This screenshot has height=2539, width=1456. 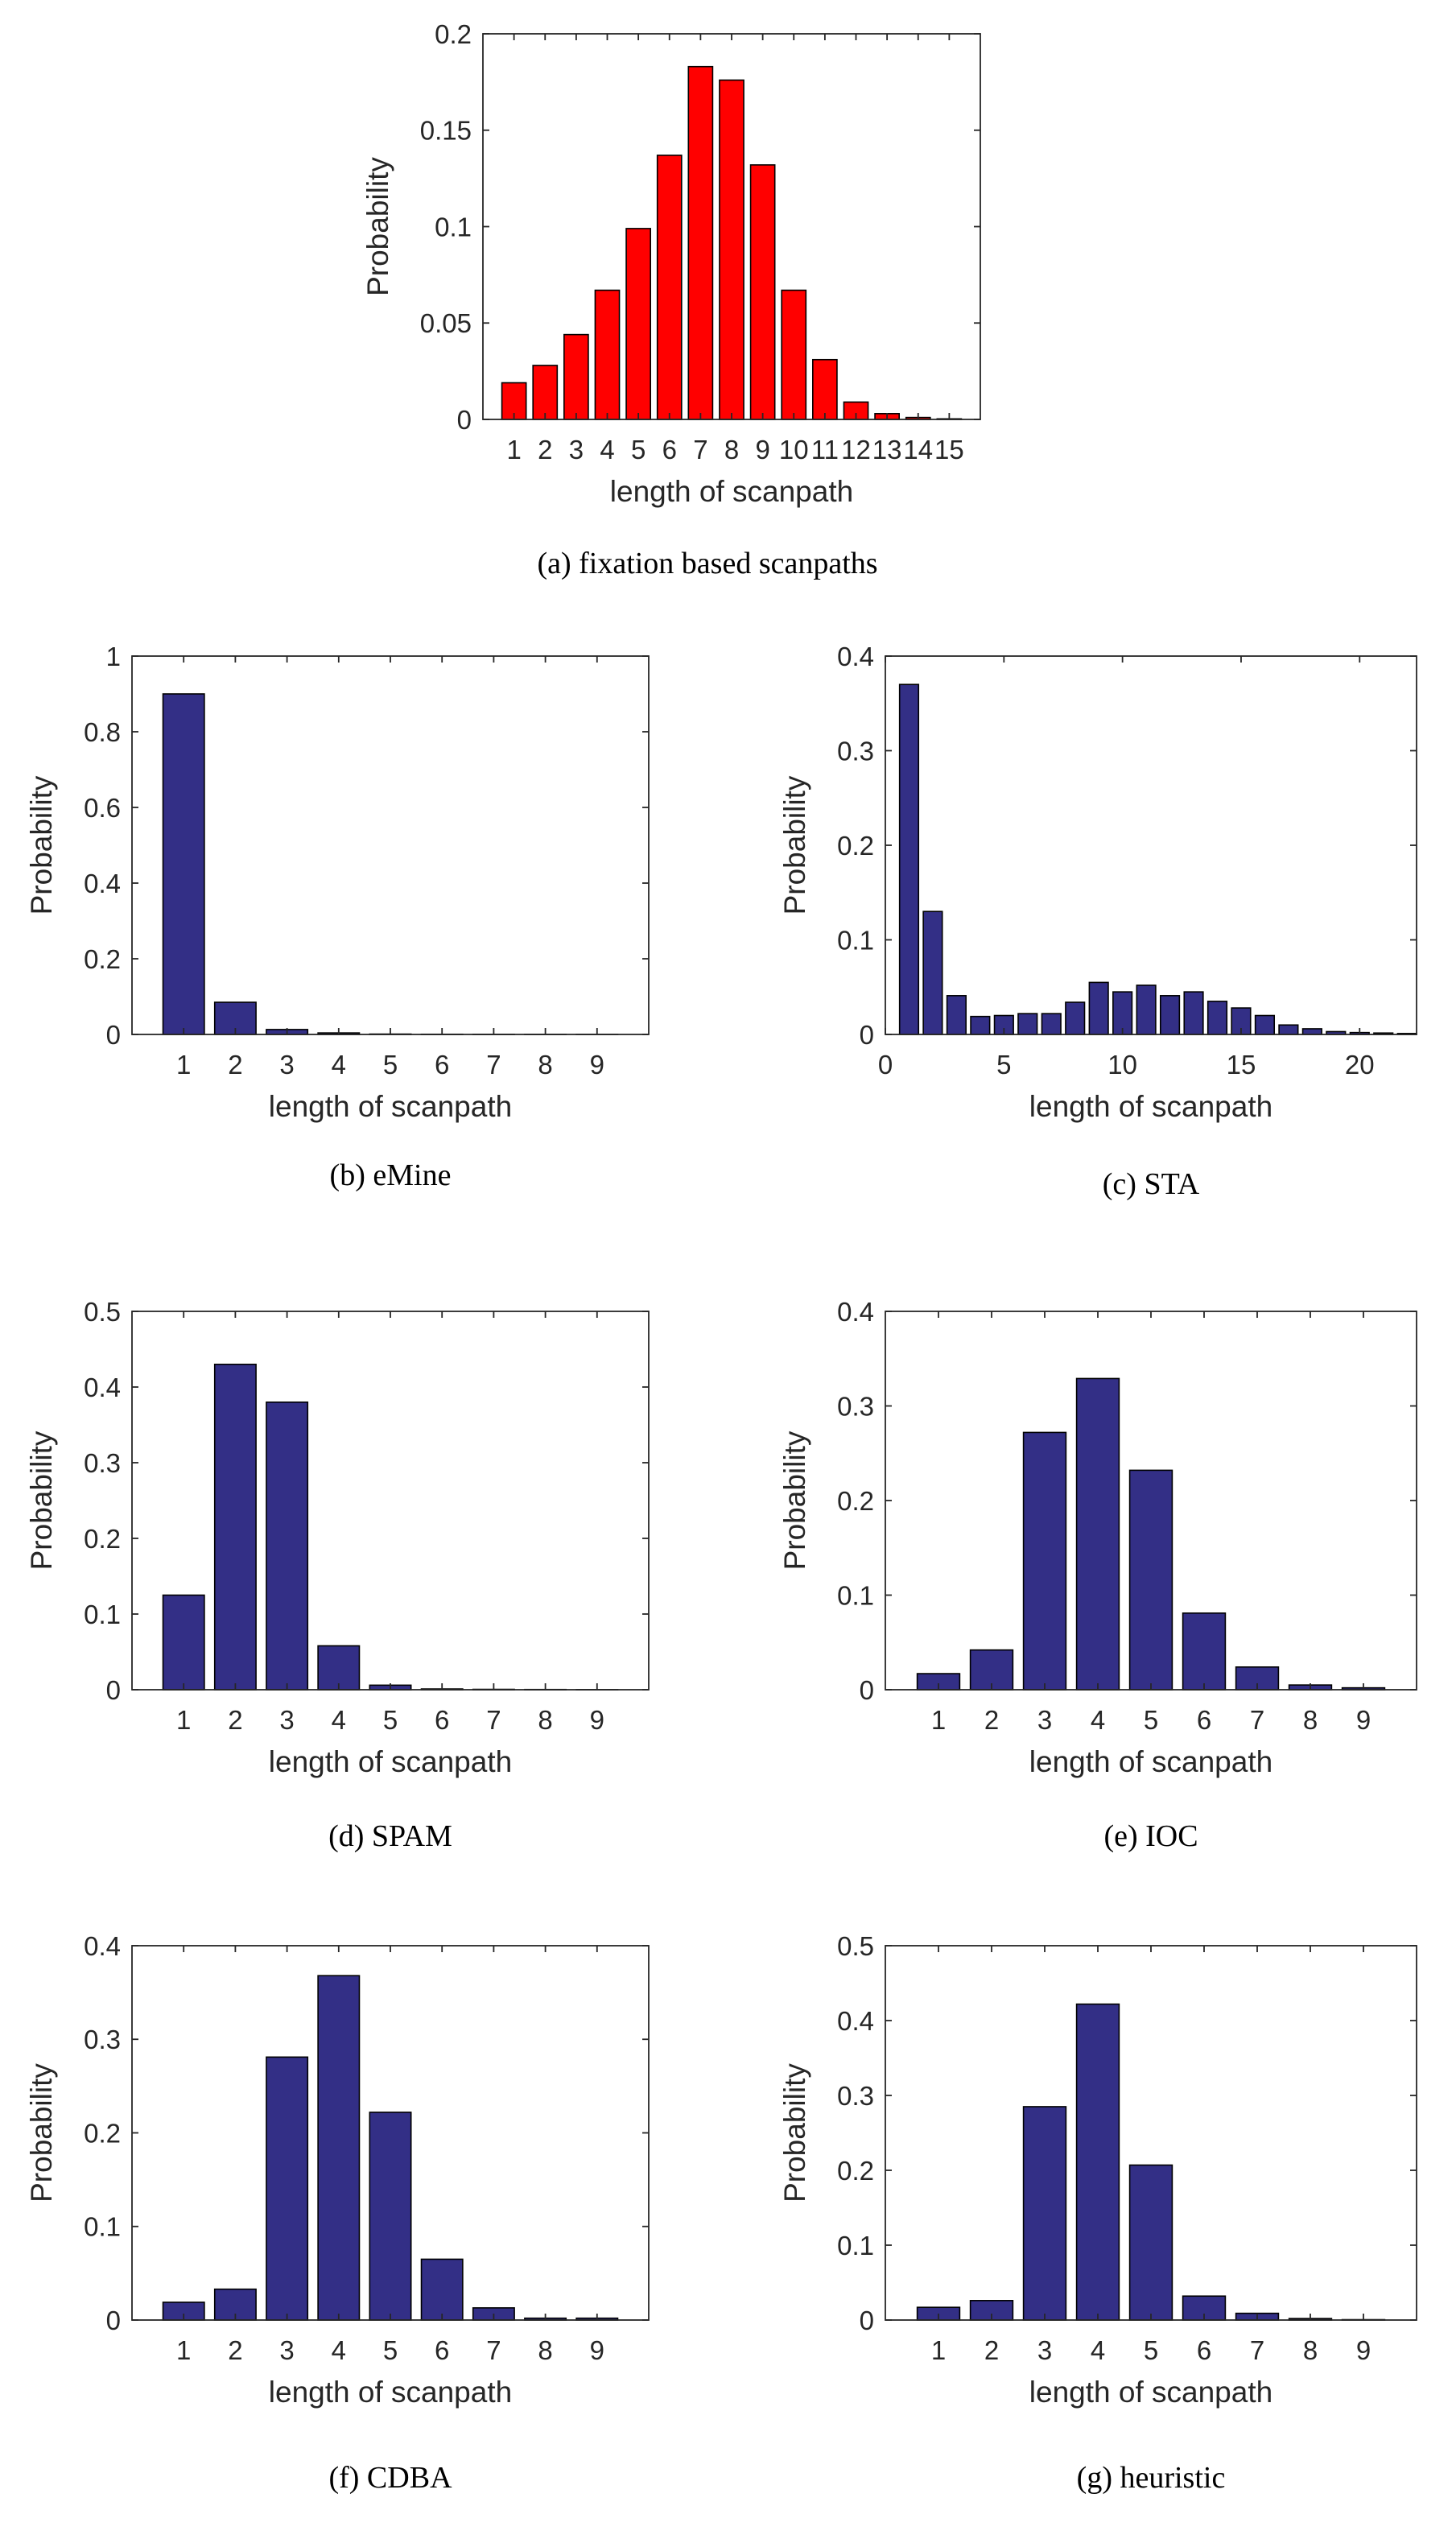 I want to click on x-axis-label-e: length of scanpath, so click(x=1150, y=1761).